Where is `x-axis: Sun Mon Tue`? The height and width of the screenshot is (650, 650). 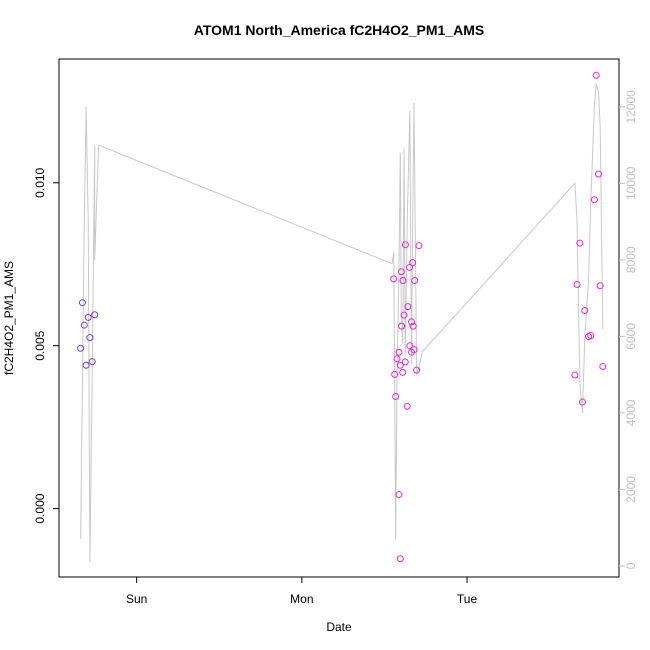 x-axis: Sun Mon Tue is located at coordinates (302, 591).